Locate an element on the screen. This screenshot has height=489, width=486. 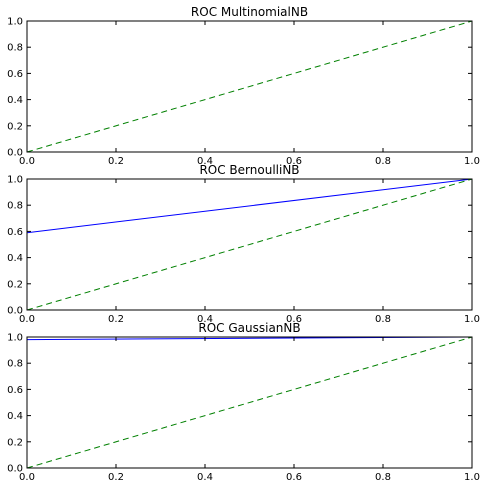
subplot-title: ROC MultinomialNB is located at coordinates (249, 12).